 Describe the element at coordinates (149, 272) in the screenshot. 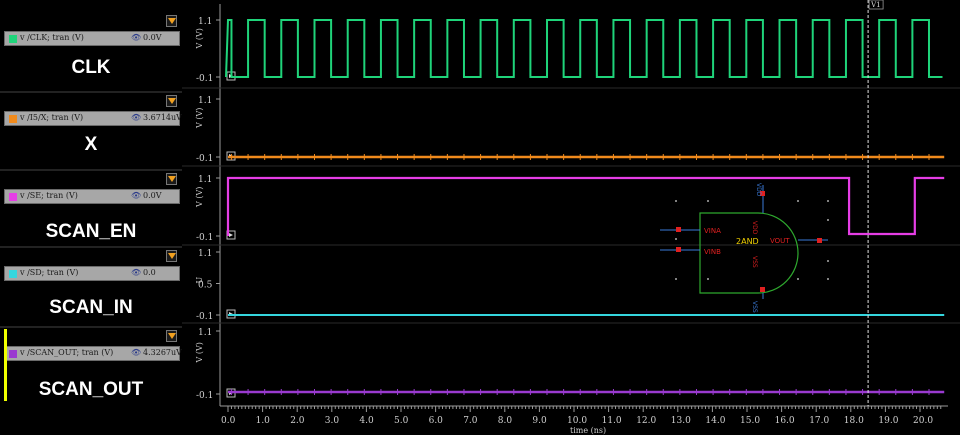

I see `cursor-value: 0.0` at that location.